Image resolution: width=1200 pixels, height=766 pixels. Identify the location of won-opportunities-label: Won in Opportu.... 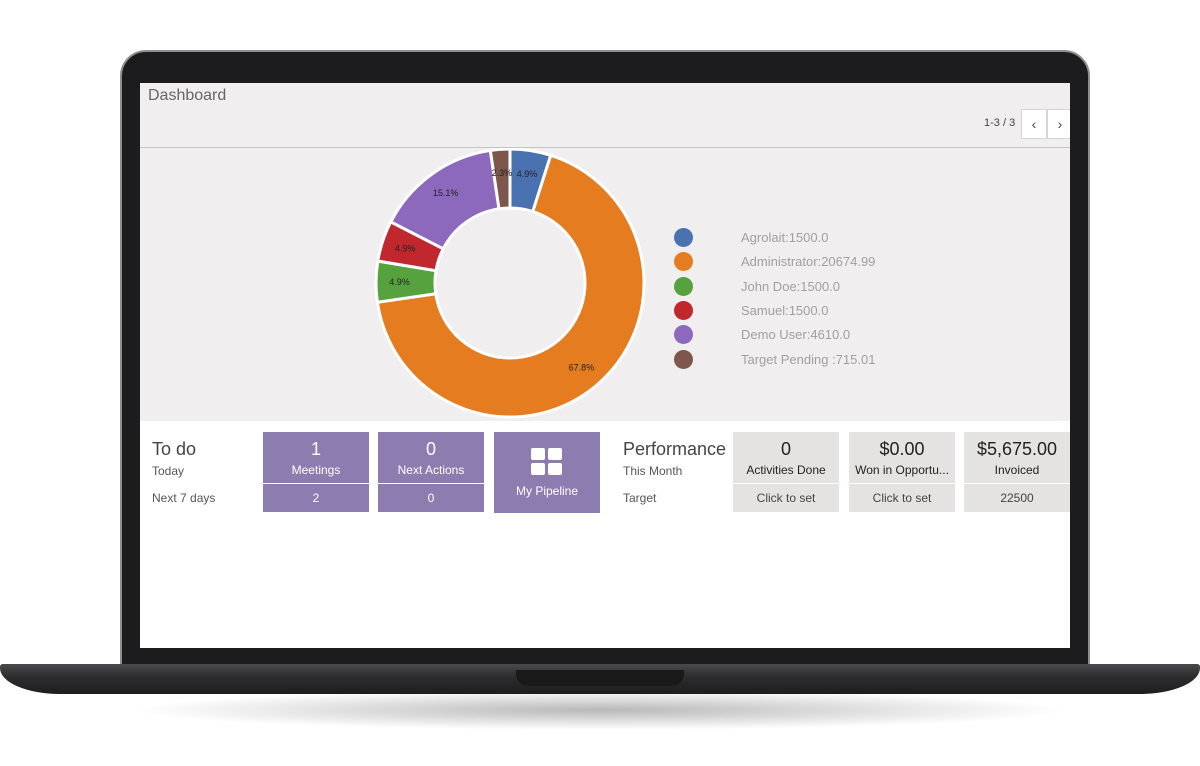
(902, 470).